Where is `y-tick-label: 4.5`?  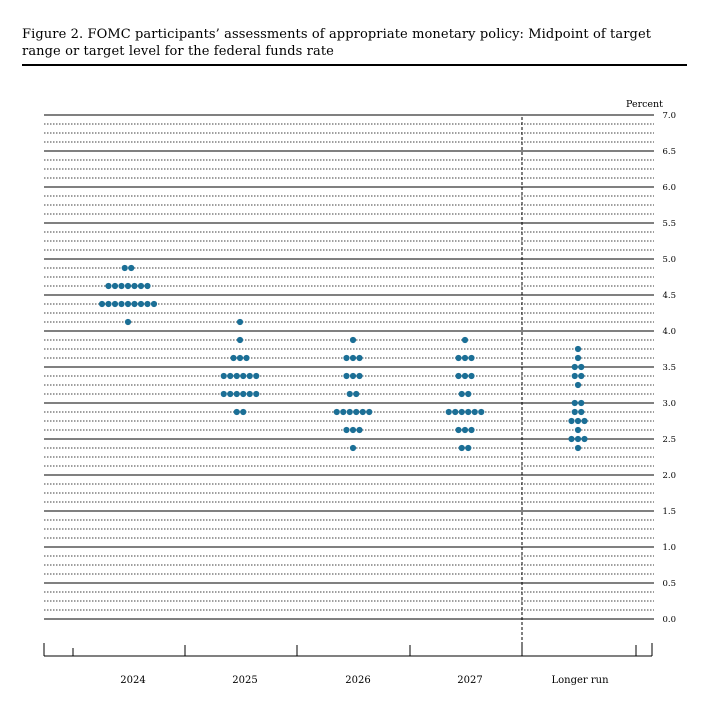 y-tick-label: 4.5 is located at coordinates (669, 296).